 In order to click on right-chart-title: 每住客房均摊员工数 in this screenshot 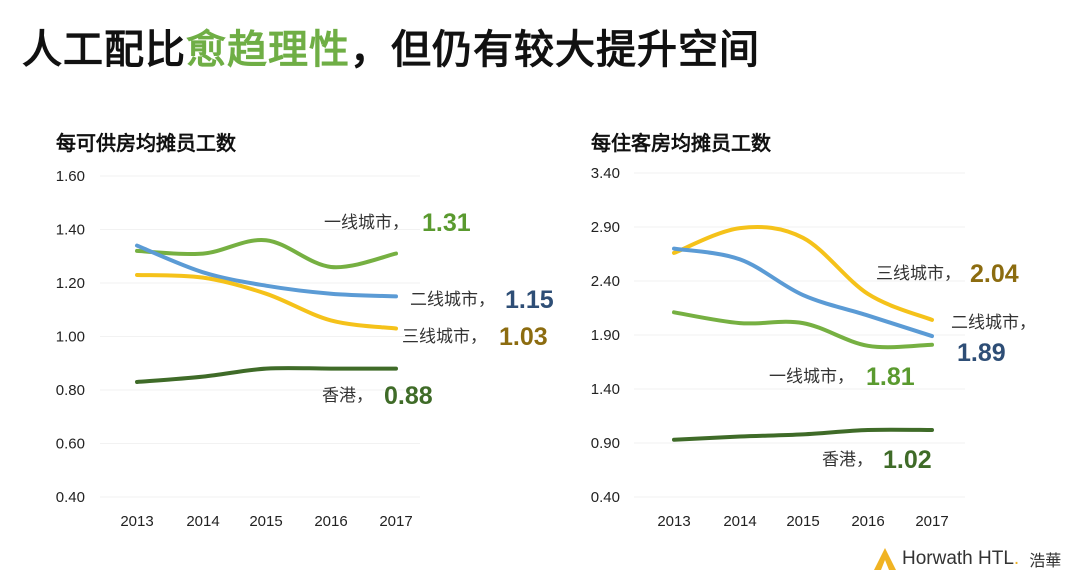, I will do `click(681, 143)`.